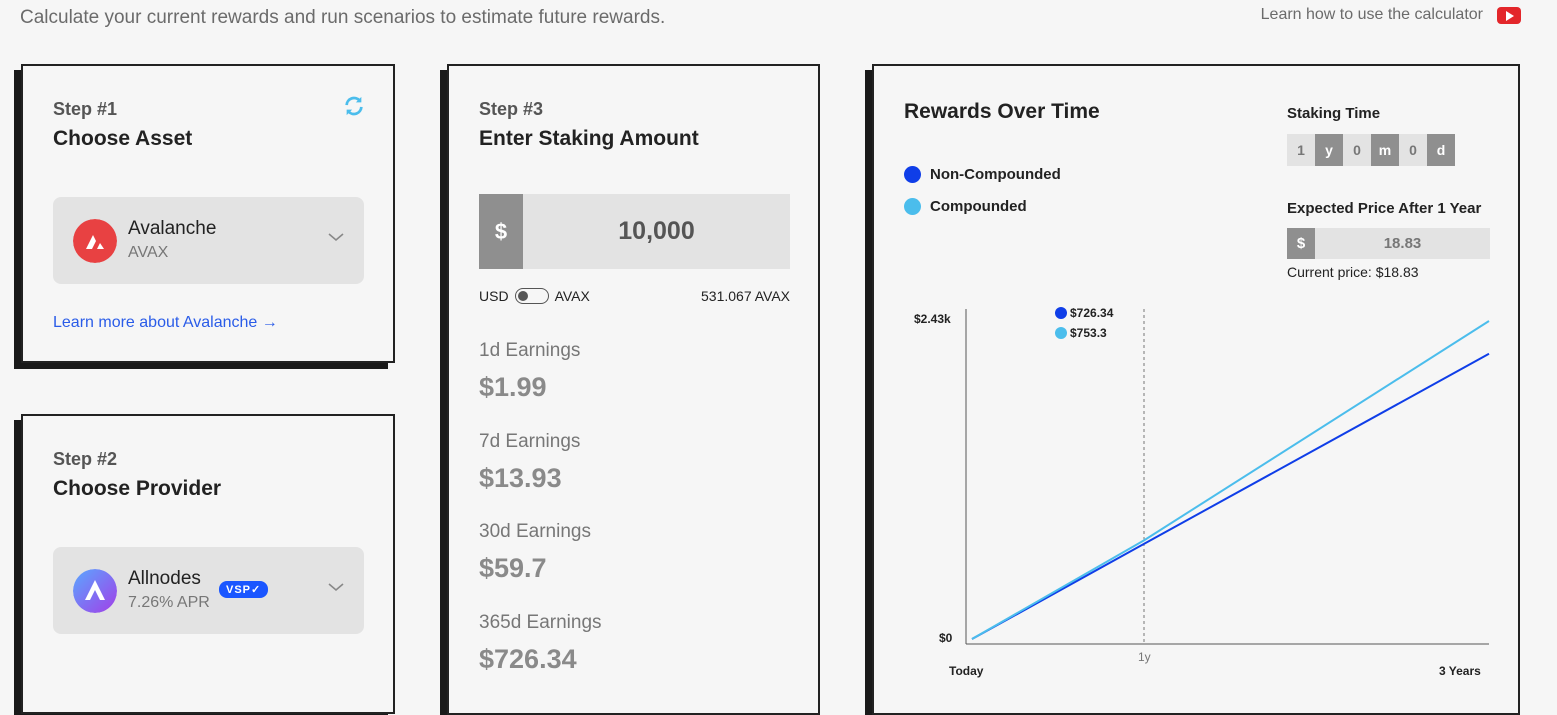  I want to click on legend-dot-compounded, so click(912, 206).